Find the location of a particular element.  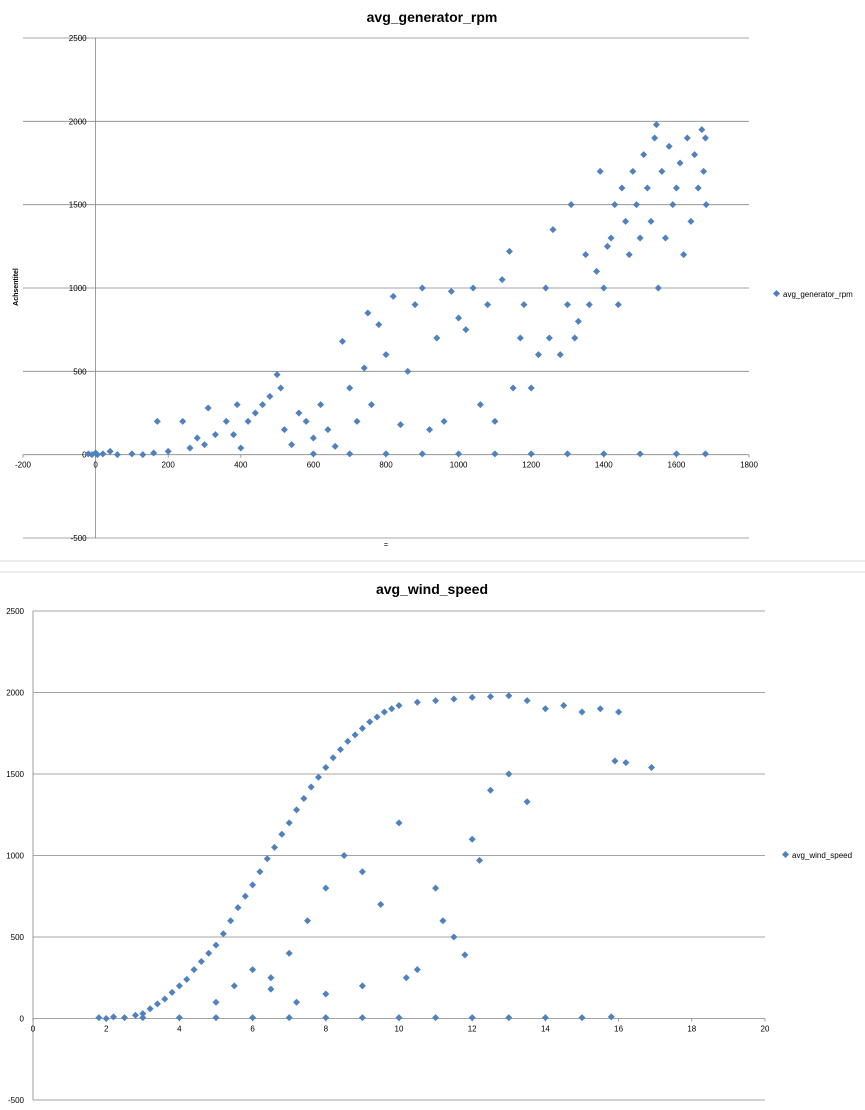

x-tick-label: 14 is located at coordinates (545, 1029).